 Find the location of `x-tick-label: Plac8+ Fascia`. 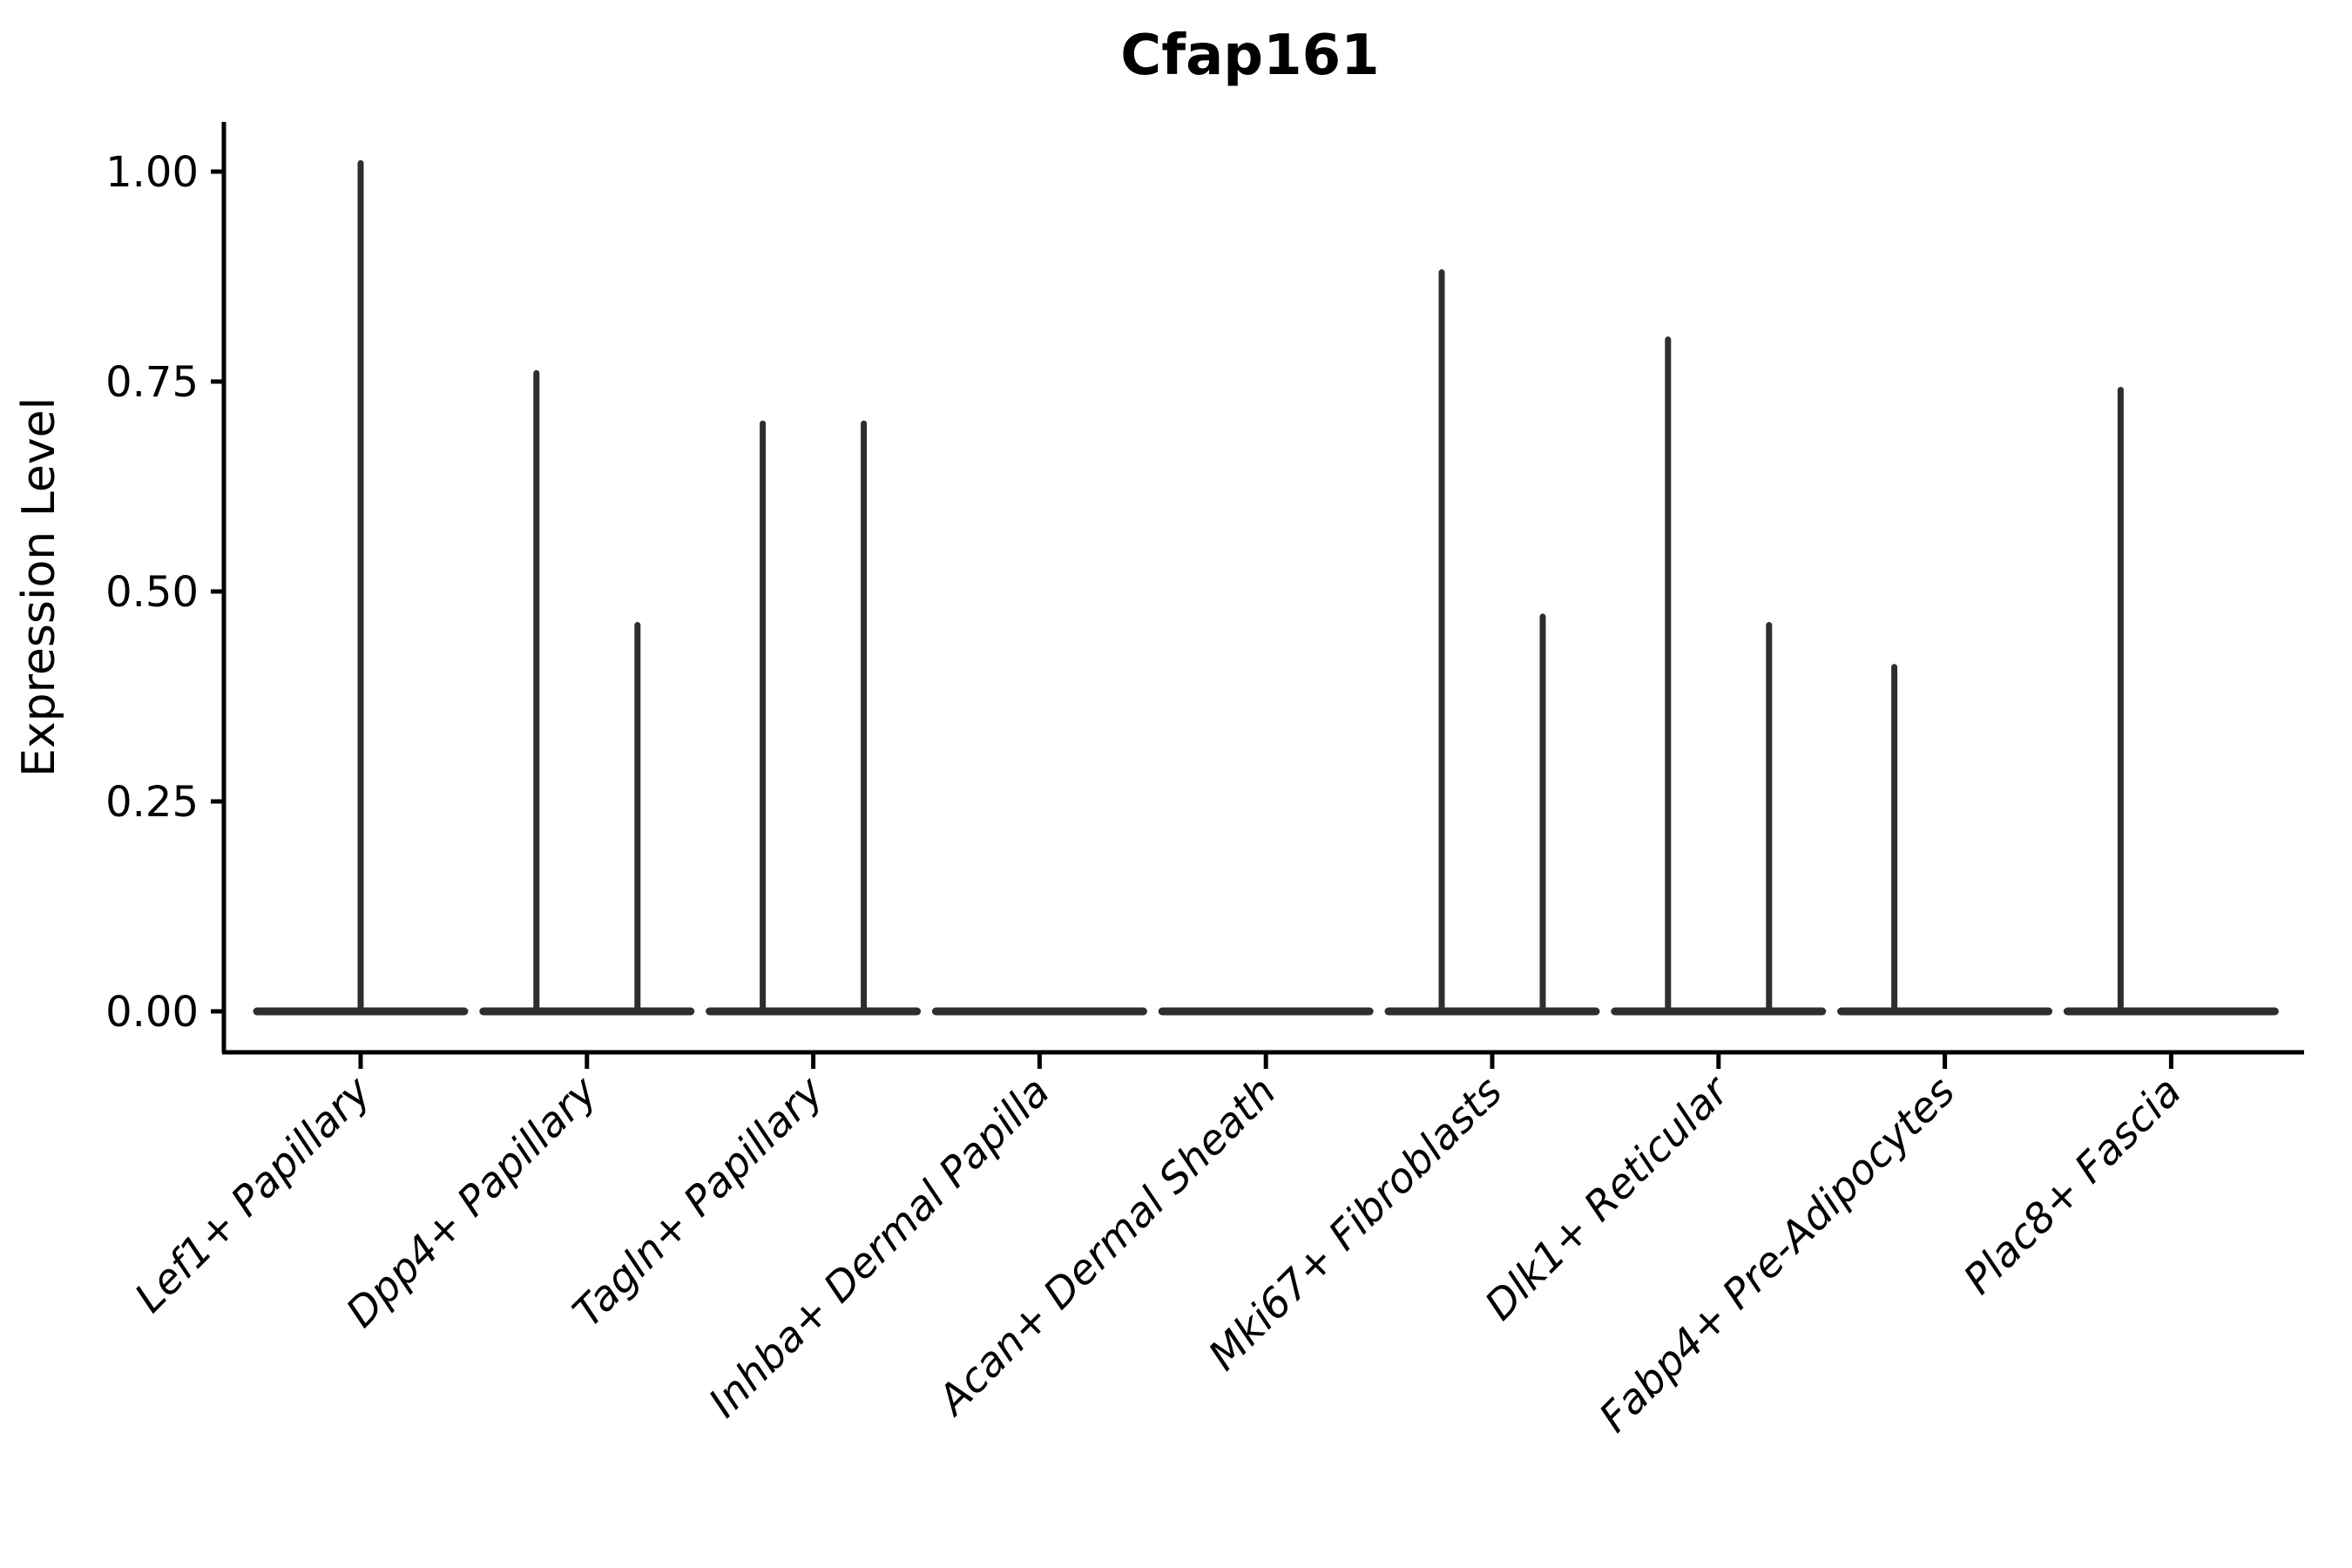

x-tick-label: Plac8+ Fascia is located at coordinates (2073, 1186).